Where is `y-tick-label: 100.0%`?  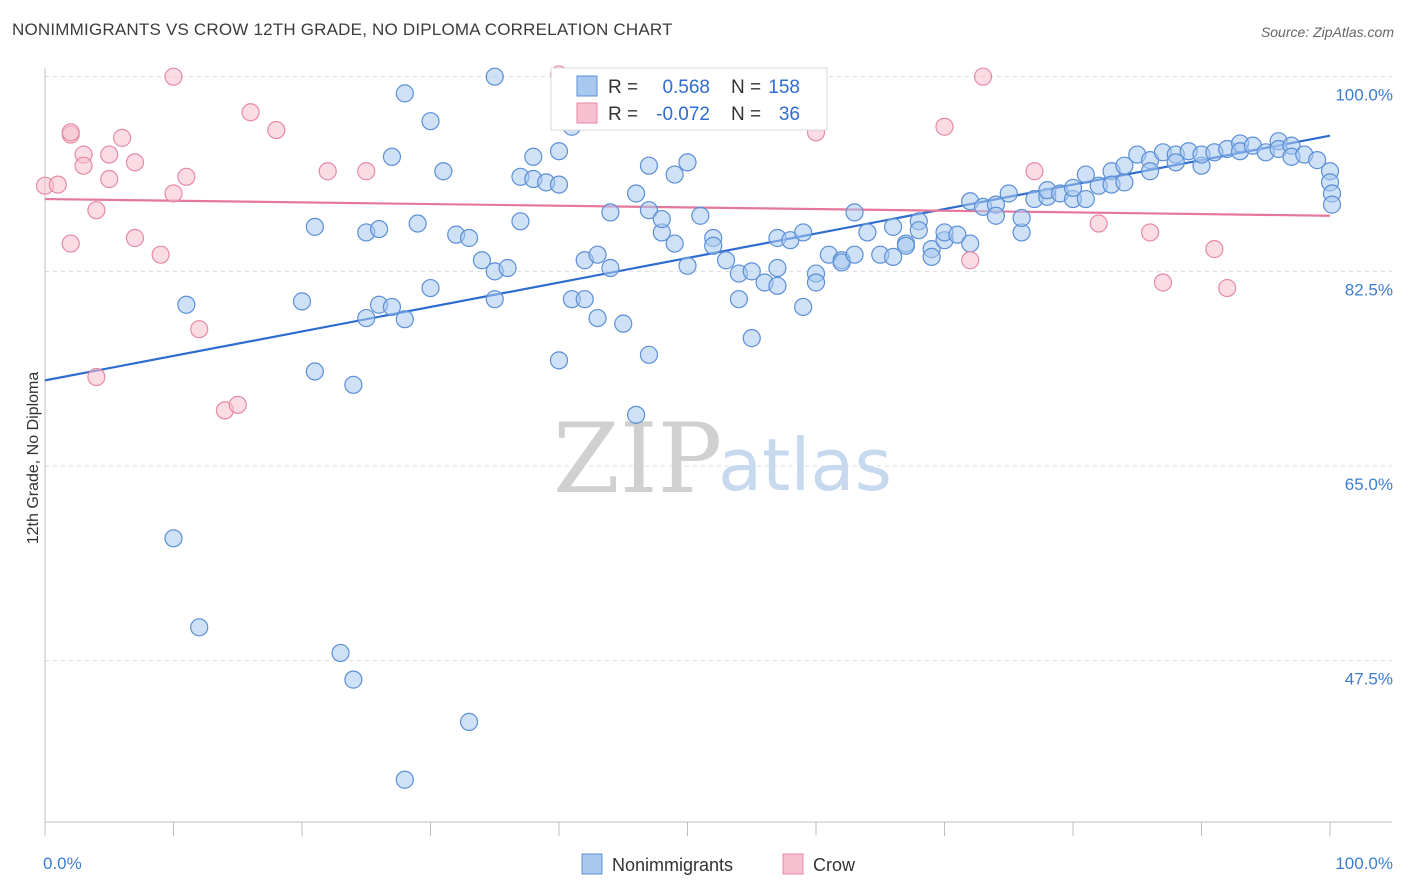 y-tick-label: 100.0% is located at coordinates (1364, 95).